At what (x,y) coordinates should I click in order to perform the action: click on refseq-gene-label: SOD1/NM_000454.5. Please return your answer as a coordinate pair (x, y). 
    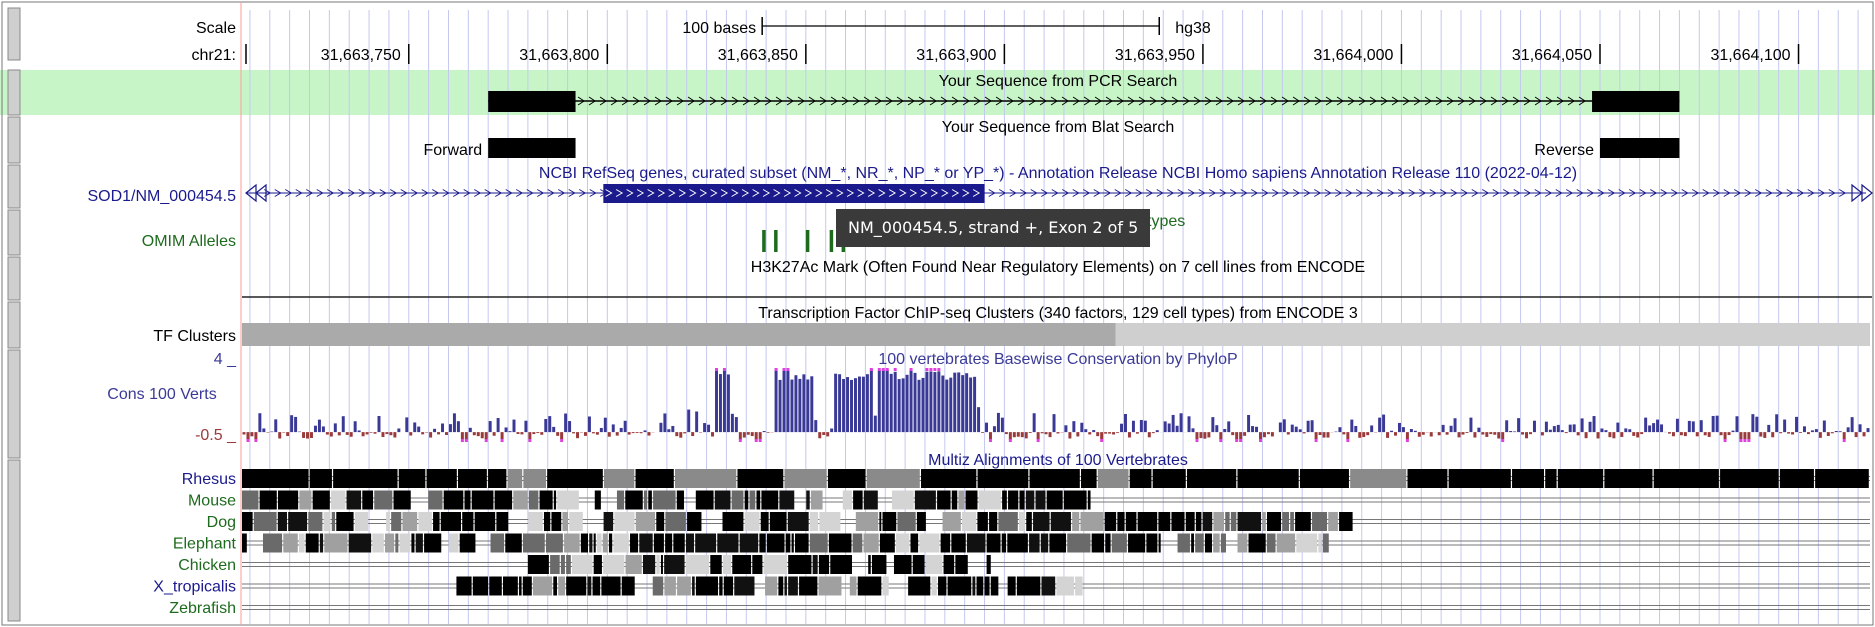
    Looking at the image, I should click on (161, 196).